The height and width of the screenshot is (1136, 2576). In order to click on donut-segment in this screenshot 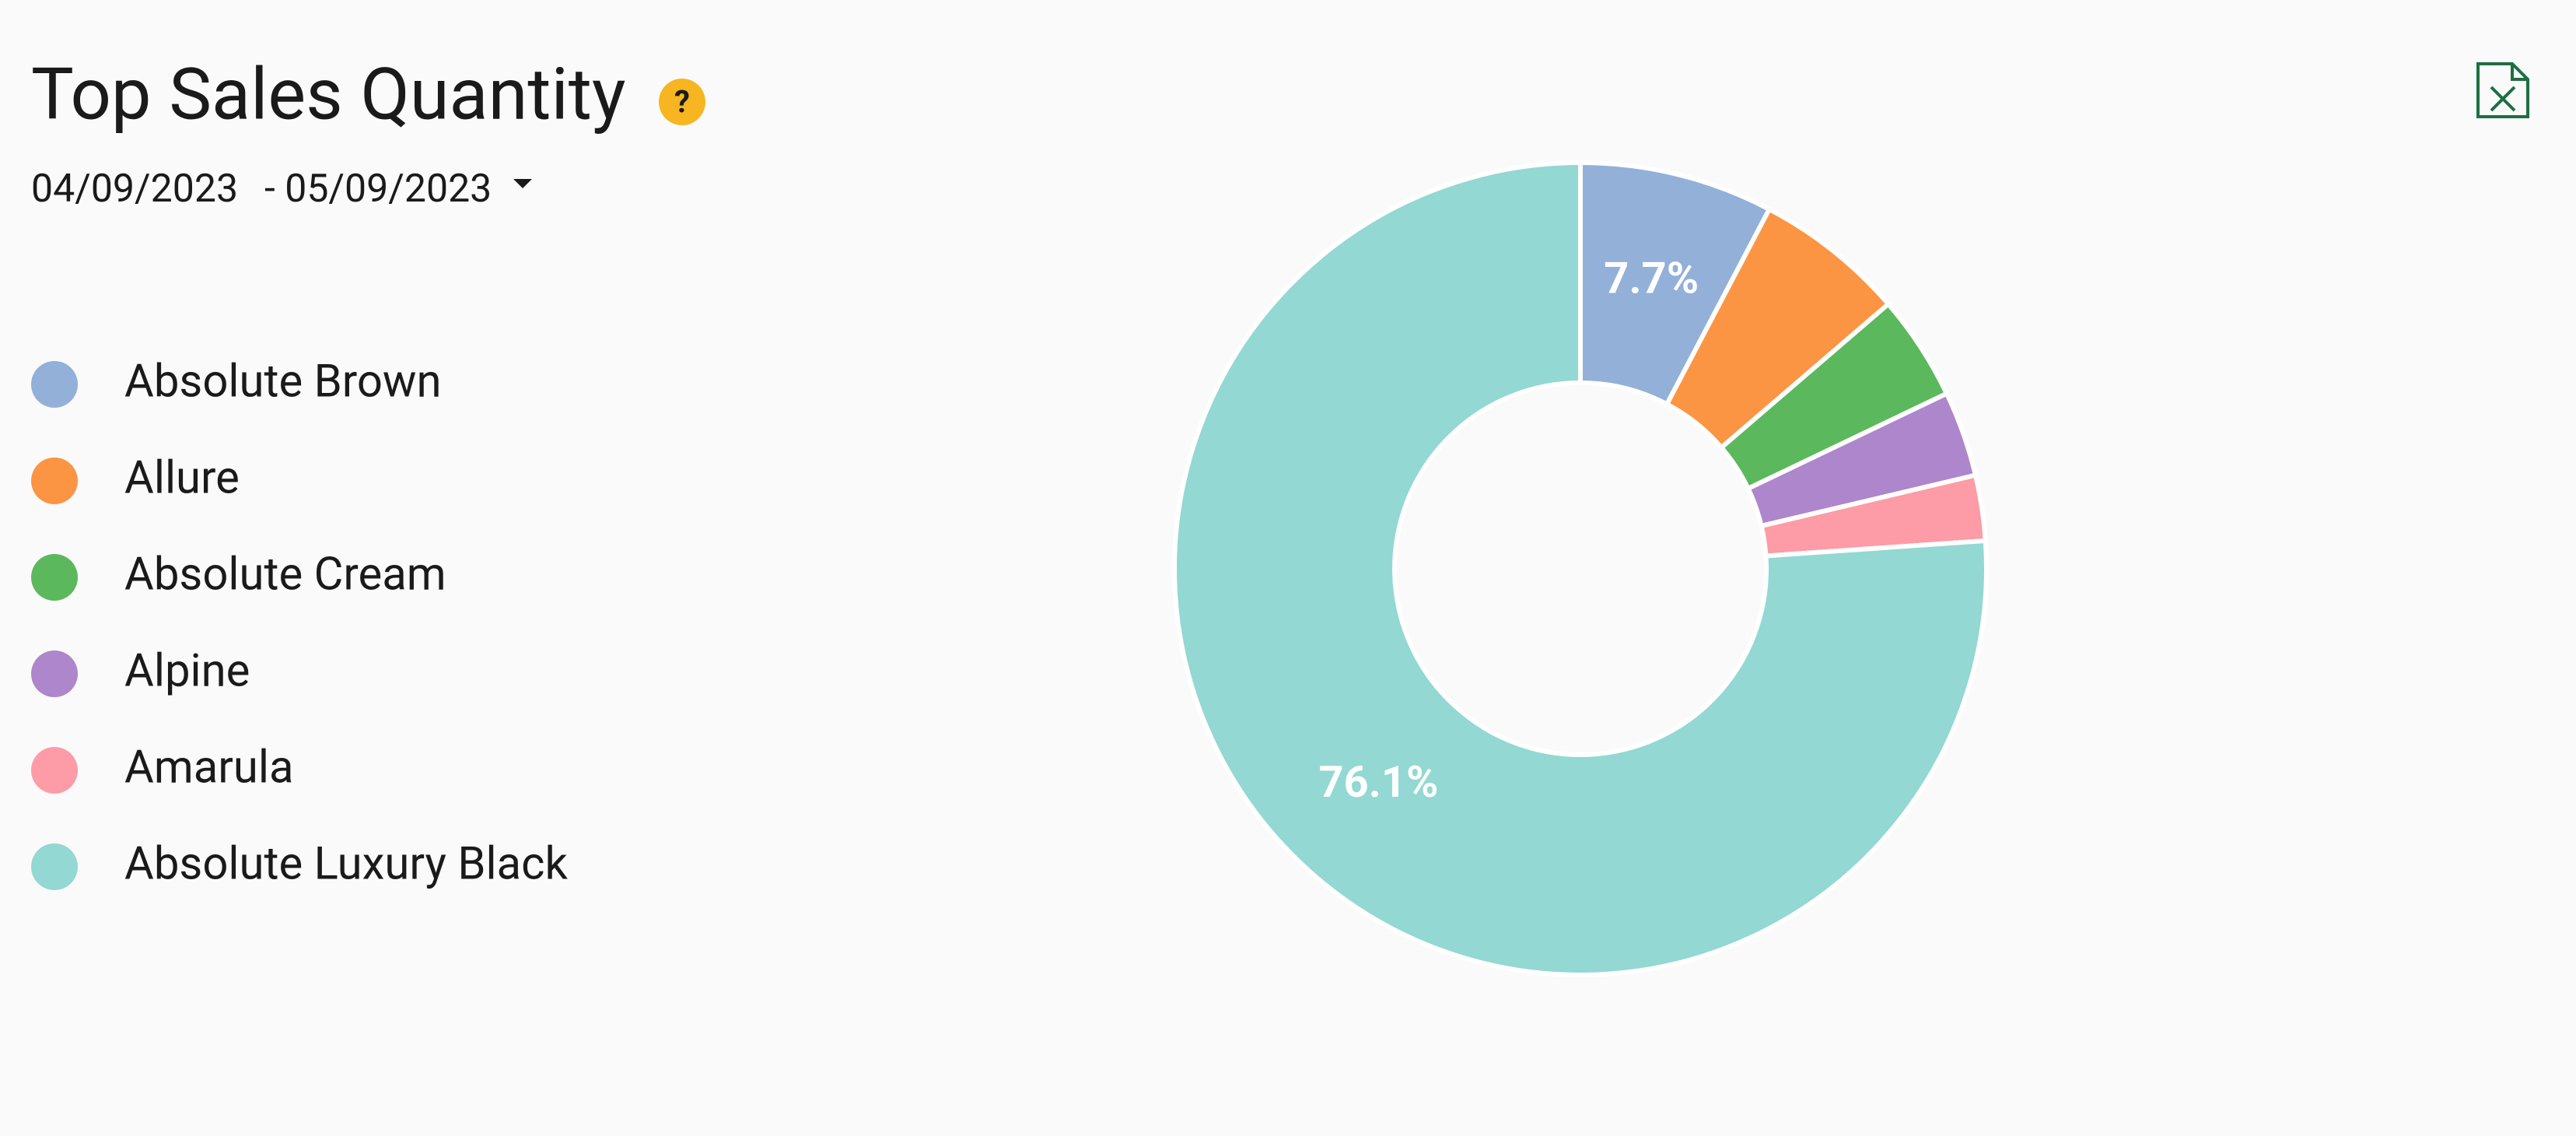, I will do `click(1675, 284)`.